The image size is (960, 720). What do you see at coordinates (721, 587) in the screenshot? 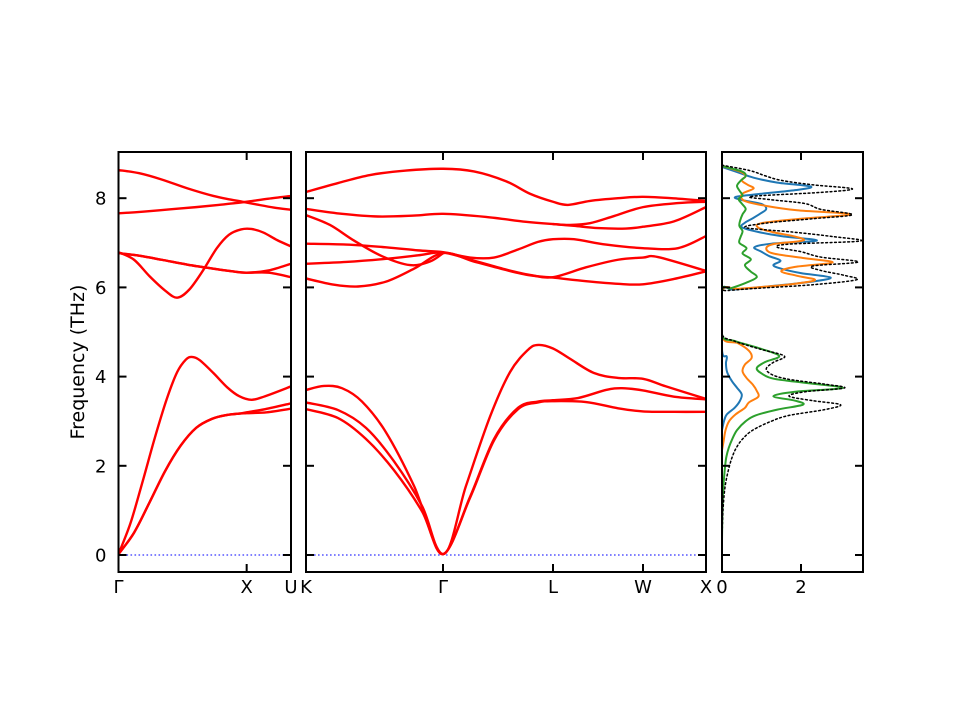
I see `x-tick-label: 0` at bounding box center [721, 587].